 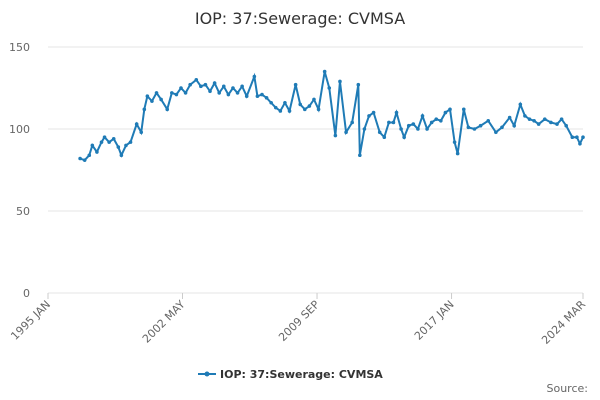 I want to click on y-tick-label: 50, so click(x=23, y=211).